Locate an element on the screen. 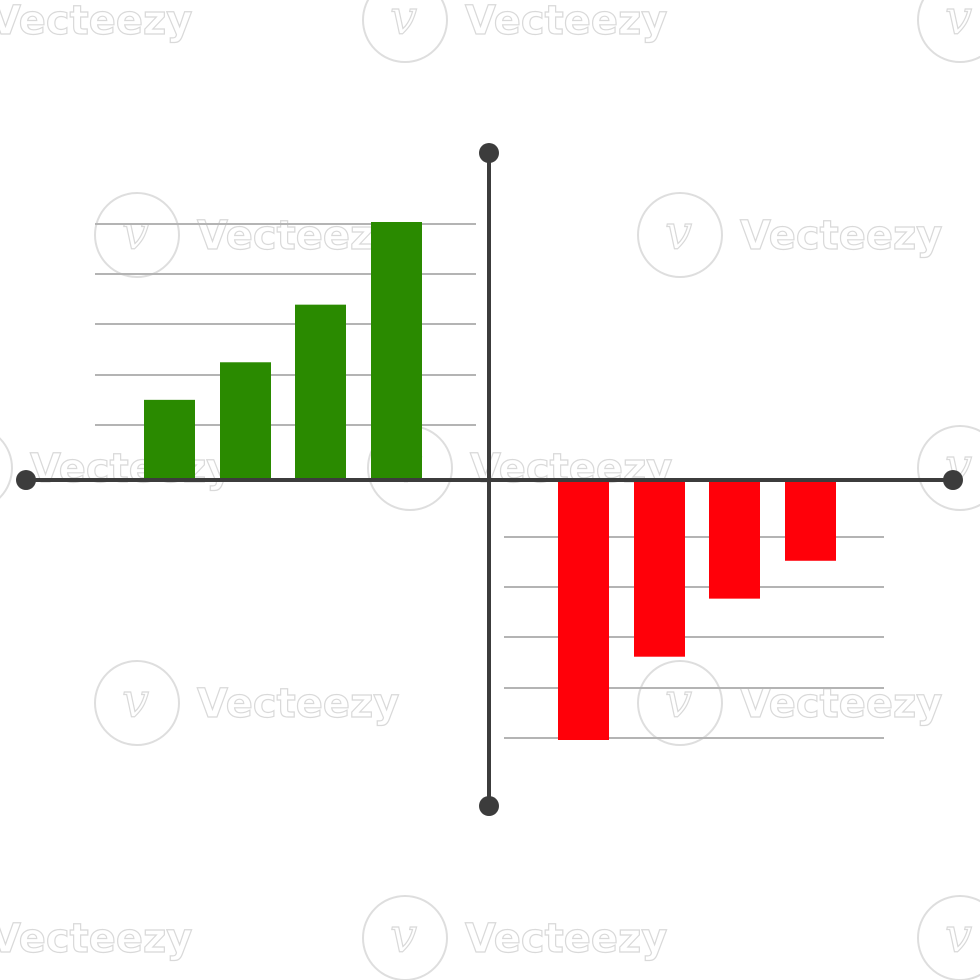  y-axis-top-endpoint is located at coordinates (489, 153).